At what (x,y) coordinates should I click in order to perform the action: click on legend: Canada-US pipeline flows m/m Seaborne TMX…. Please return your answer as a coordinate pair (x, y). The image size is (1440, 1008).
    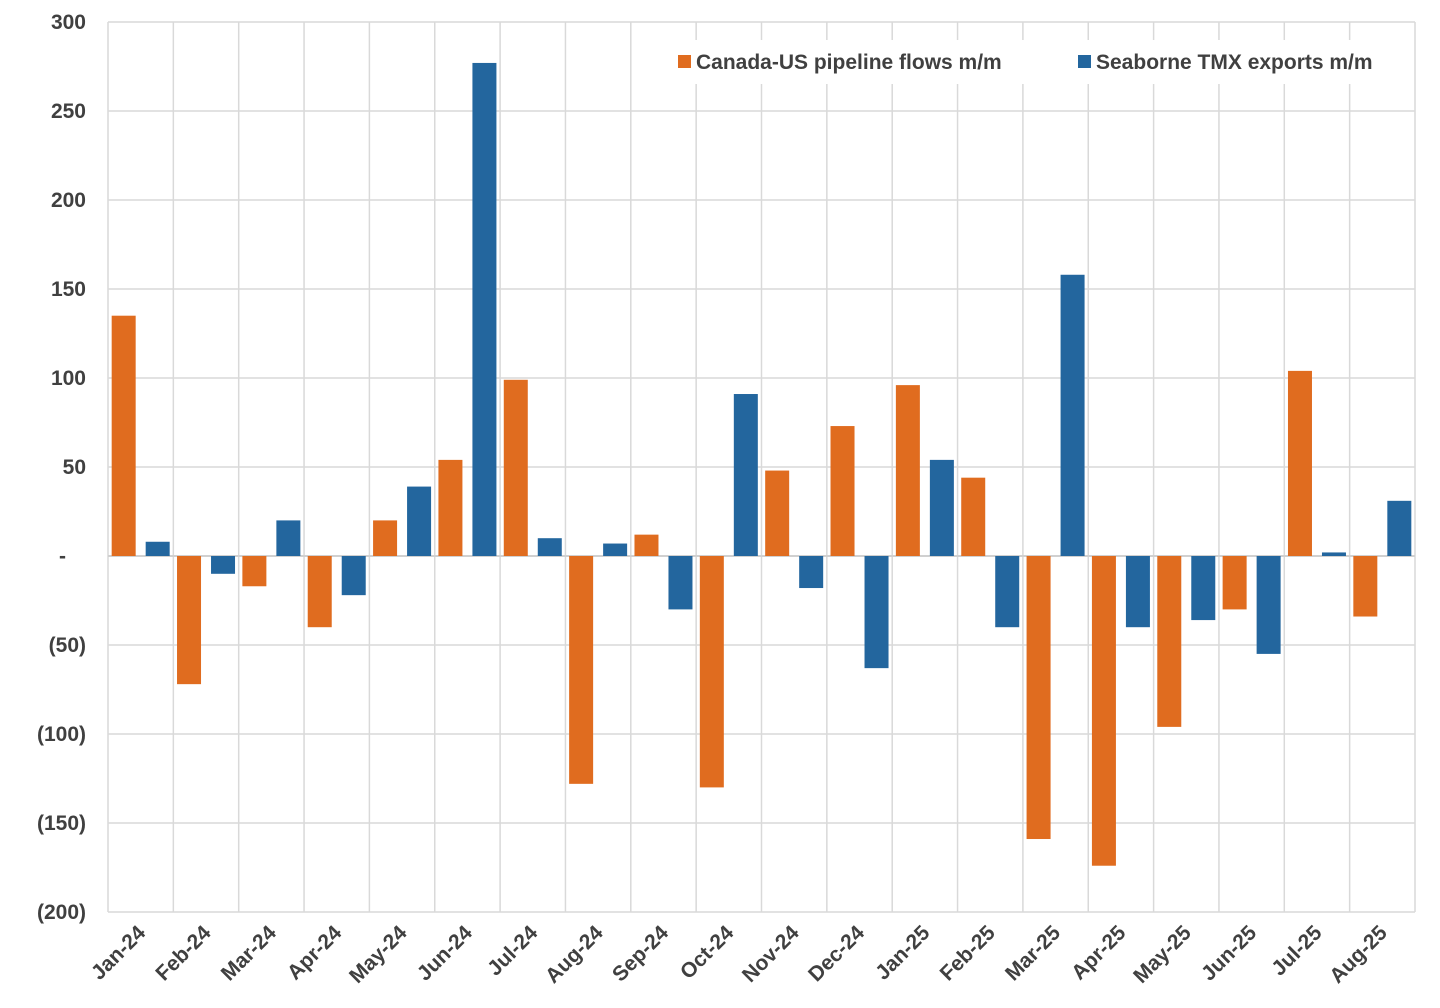
    Looking at the image, I should click on (1036, 62).